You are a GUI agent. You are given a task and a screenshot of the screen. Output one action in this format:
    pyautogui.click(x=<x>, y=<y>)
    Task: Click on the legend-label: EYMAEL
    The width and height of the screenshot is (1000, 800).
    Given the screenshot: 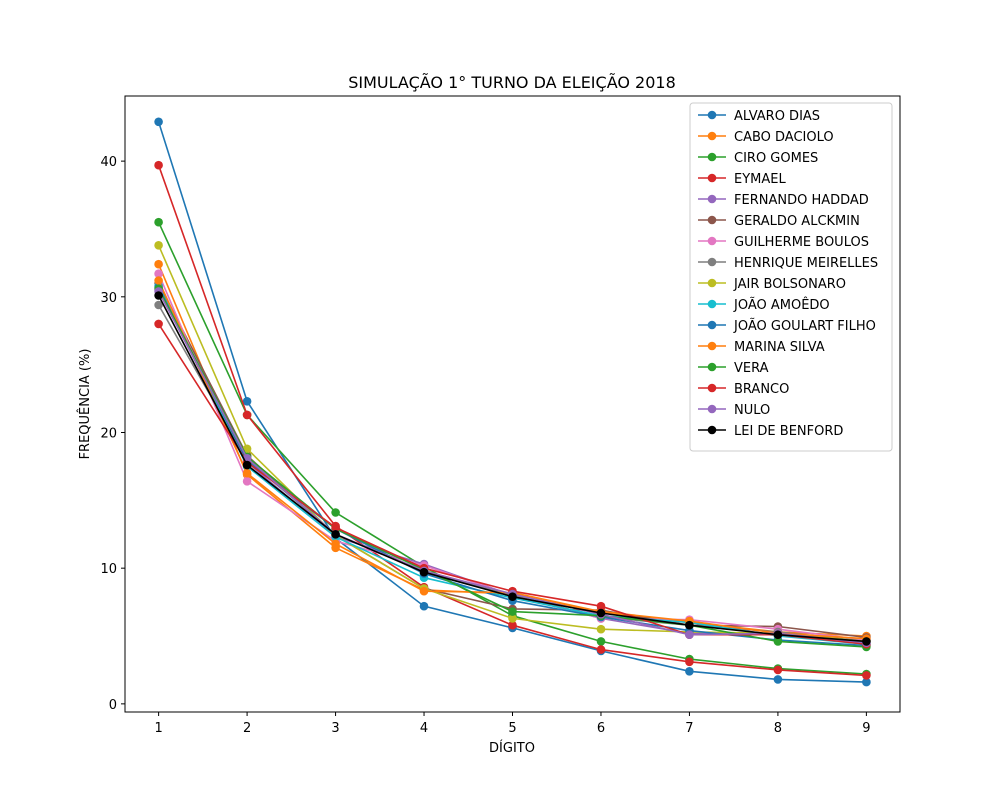 What is the action you would take?
    pyautogui.click(x=760, y=179)
    